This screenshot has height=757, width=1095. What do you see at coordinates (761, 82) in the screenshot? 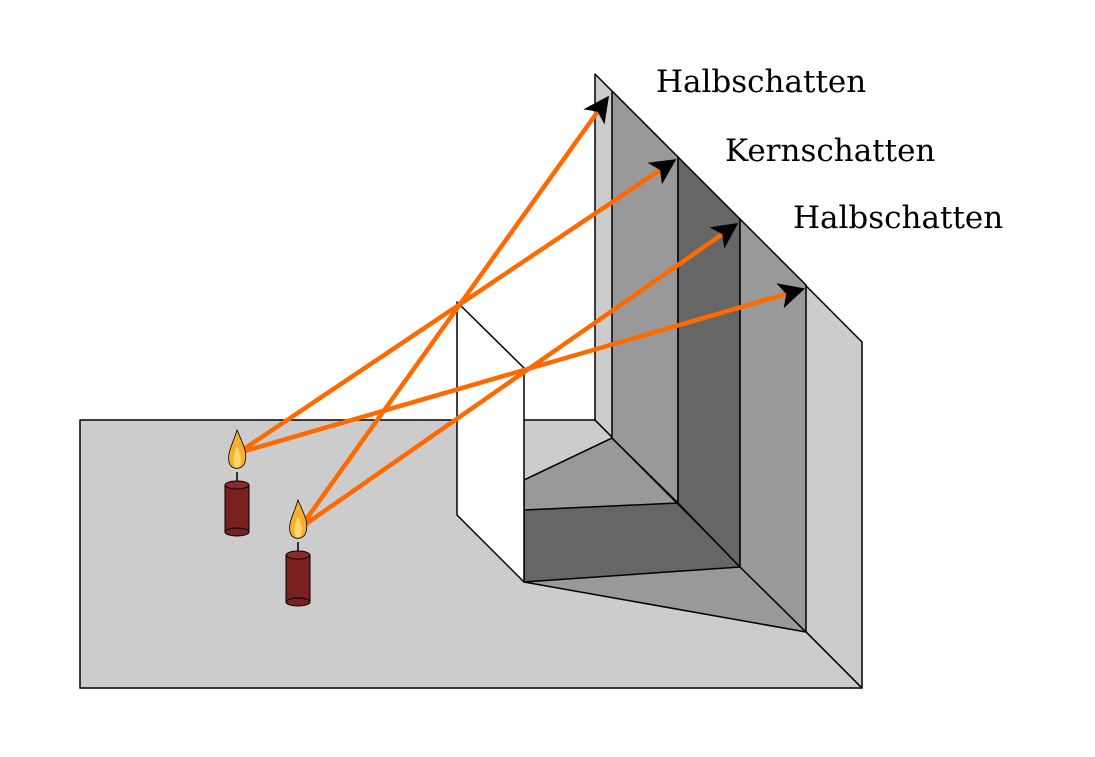
I see `label-penumbra-top: Halbschatten` at bounding box center [761, 82].